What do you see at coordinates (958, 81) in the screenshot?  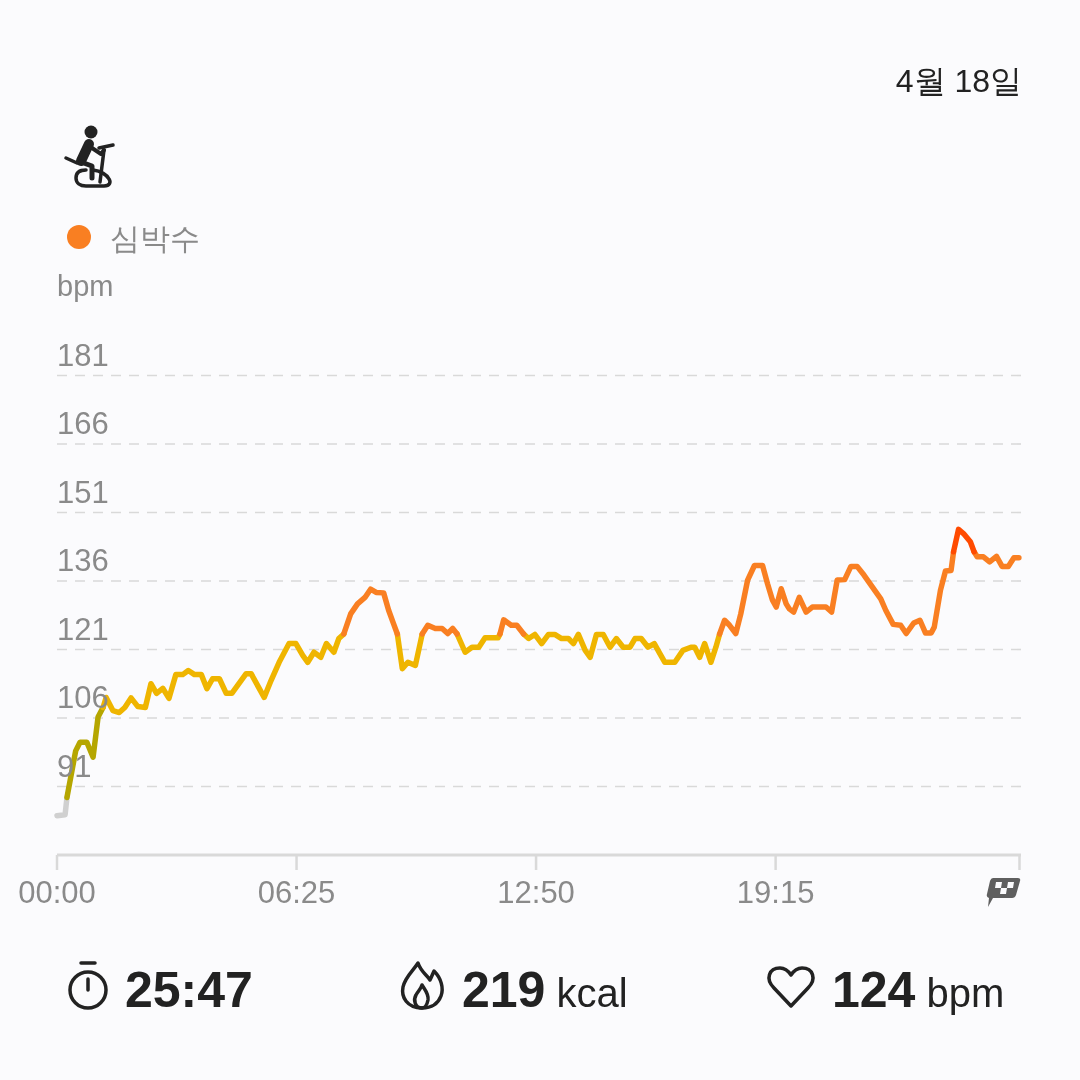 I see `subtitle: 4월 18일` at bounding box center [958, 81].